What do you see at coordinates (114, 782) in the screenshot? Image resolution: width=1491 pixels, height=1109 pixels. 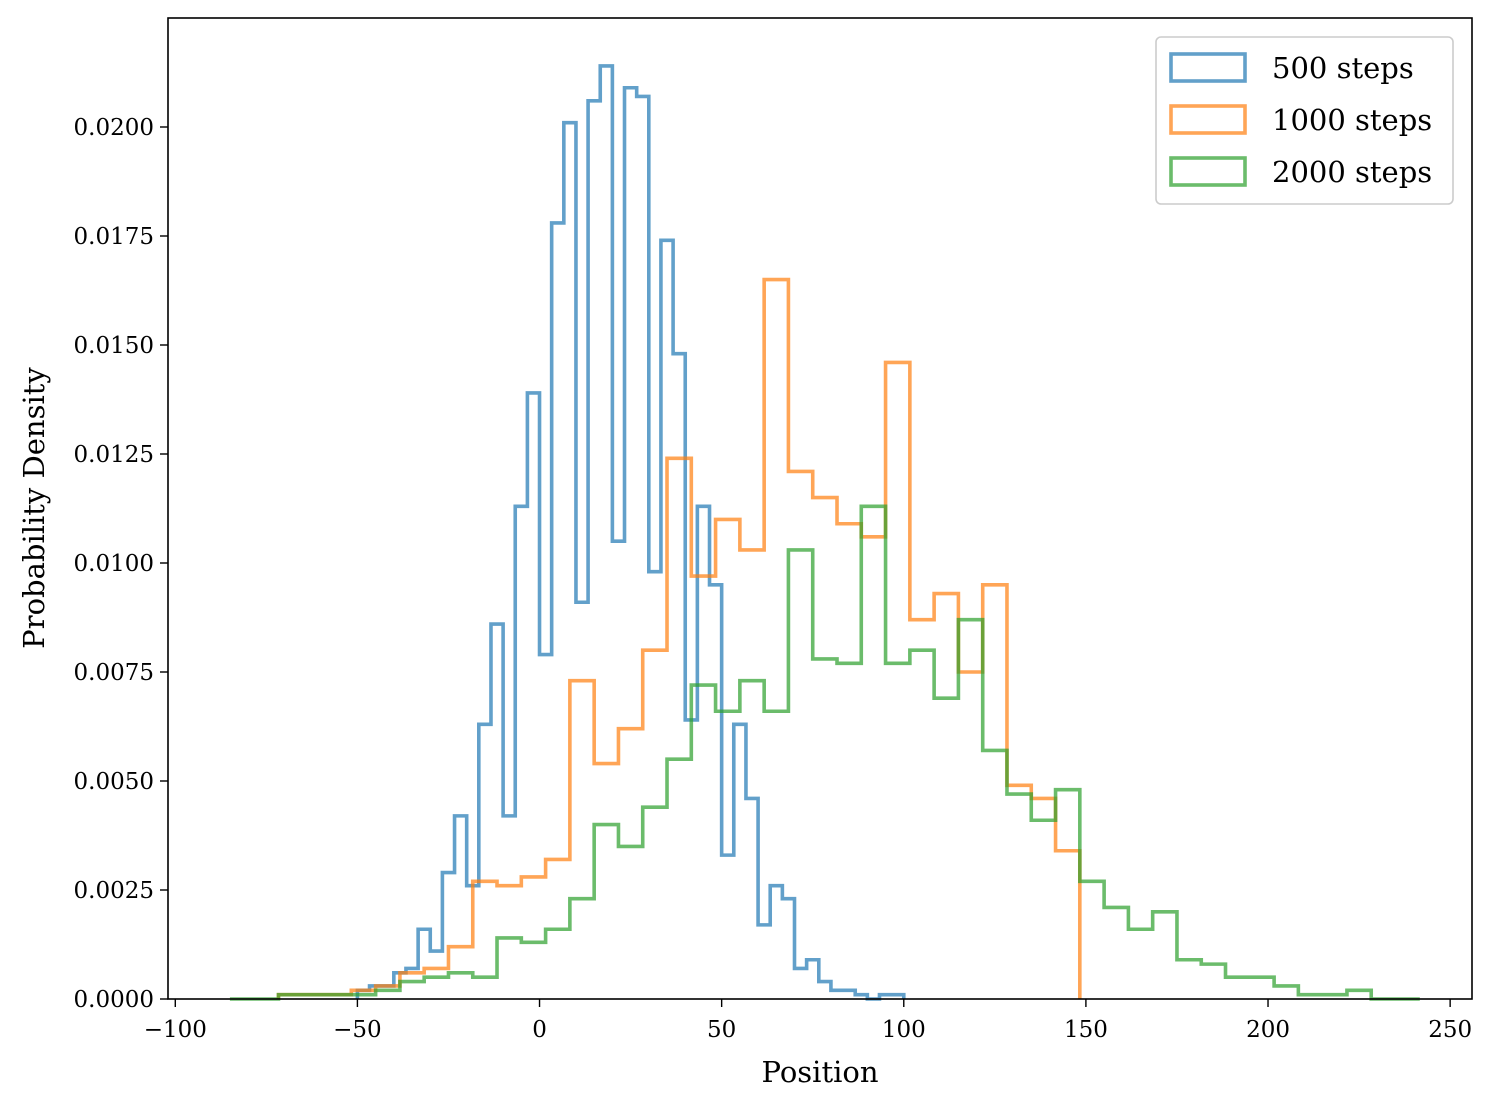 I see `y-tick-label: 0.0050` at bounding box center [114, 782].